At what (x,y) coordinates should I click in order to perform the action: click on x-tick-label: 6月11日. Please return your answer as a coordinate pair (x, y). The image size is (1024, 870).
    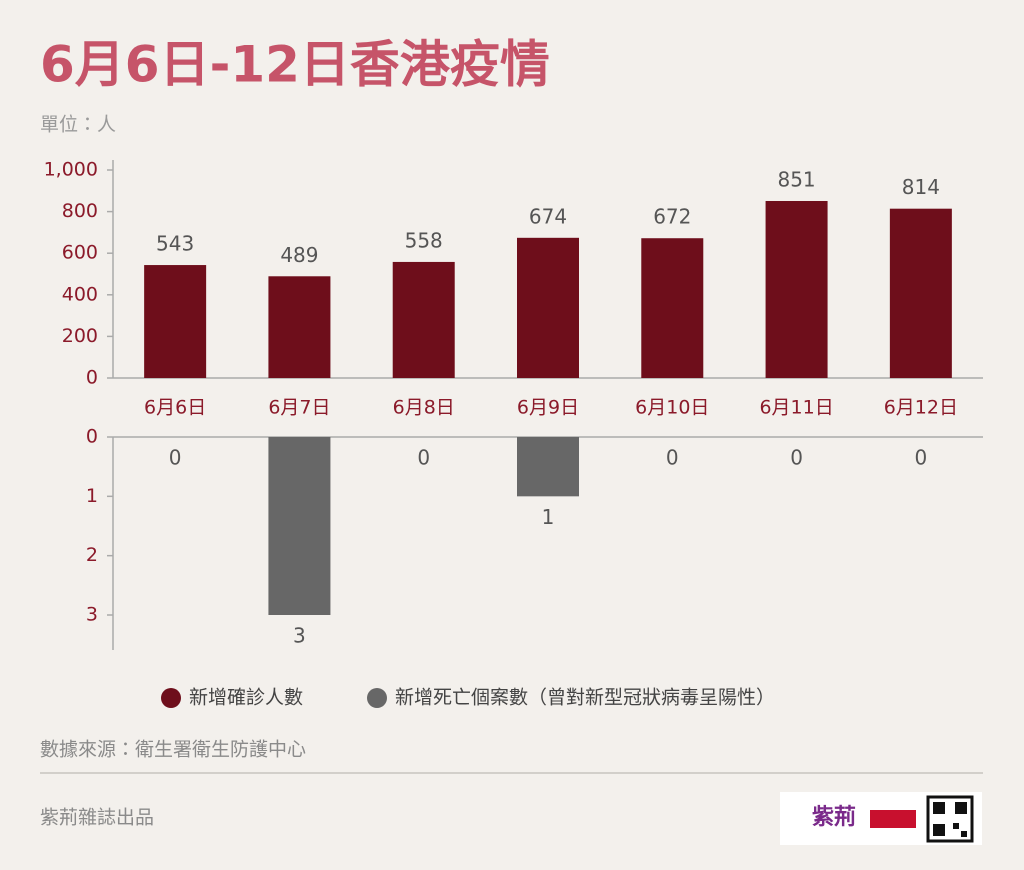
    Looking at the image, I should click on (796, 408).